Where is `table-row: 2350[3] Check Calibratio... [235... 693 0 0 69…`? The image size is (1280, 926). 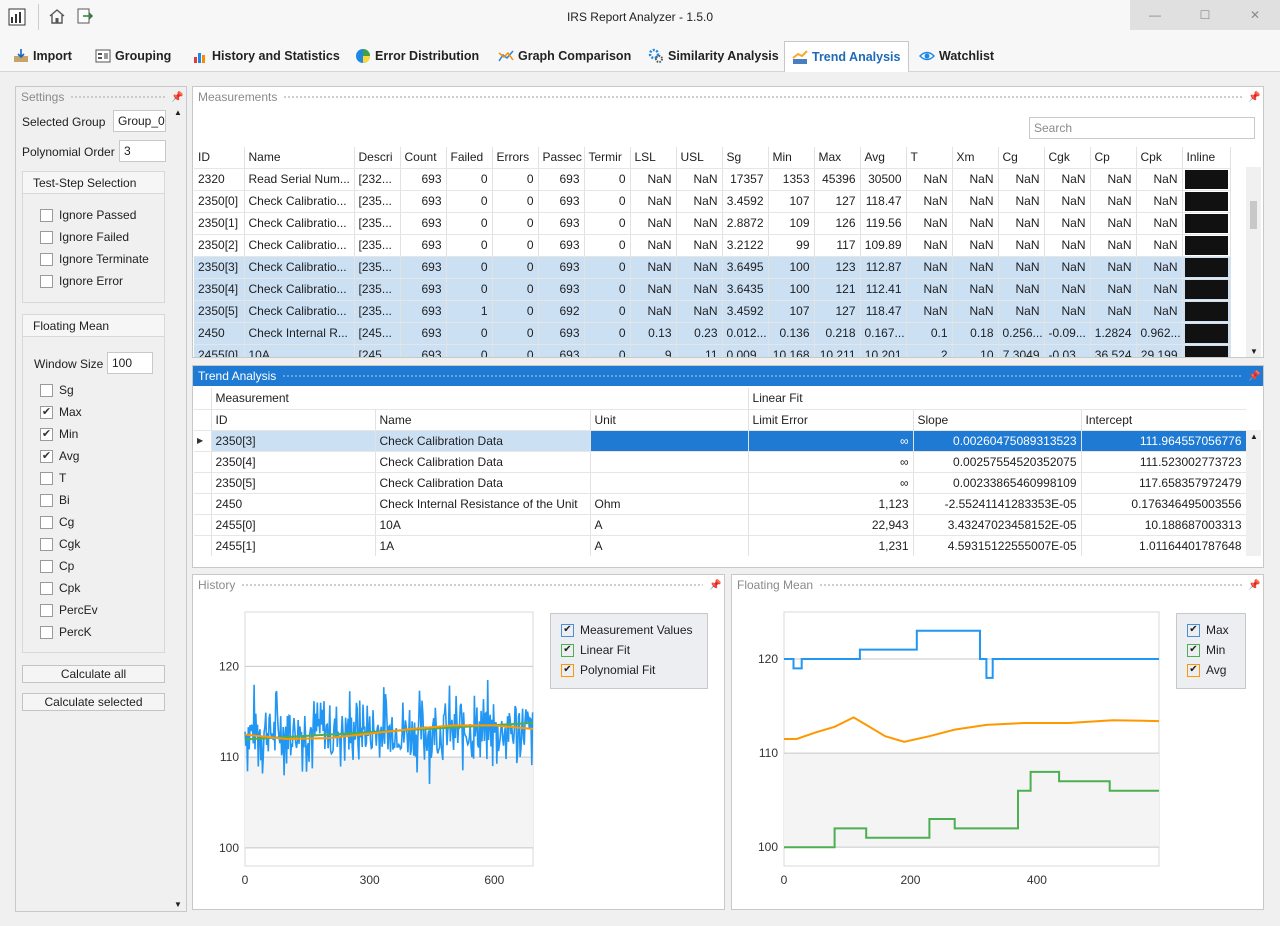 table-row: 2350[3] Check Calibratio... [235... 693 0 0 69… is located at coordinates (712, 267).